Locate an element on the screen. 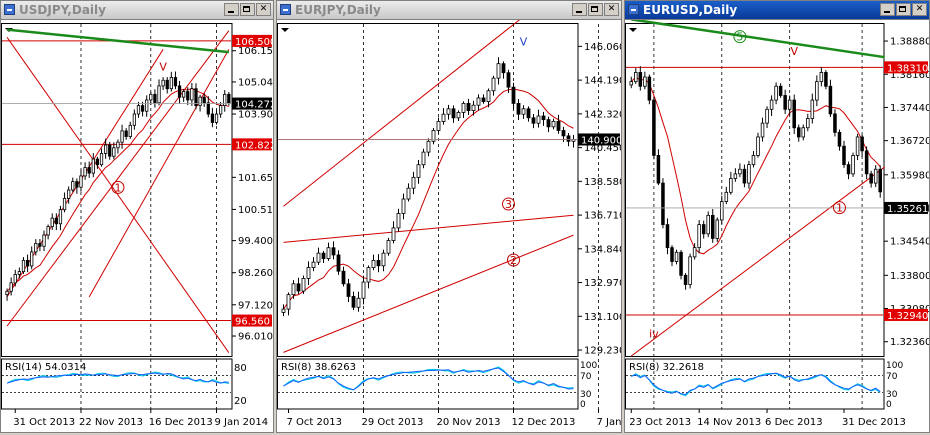  date-axis-label: 9 Jan 2014 is located at coordinates (242, 422).